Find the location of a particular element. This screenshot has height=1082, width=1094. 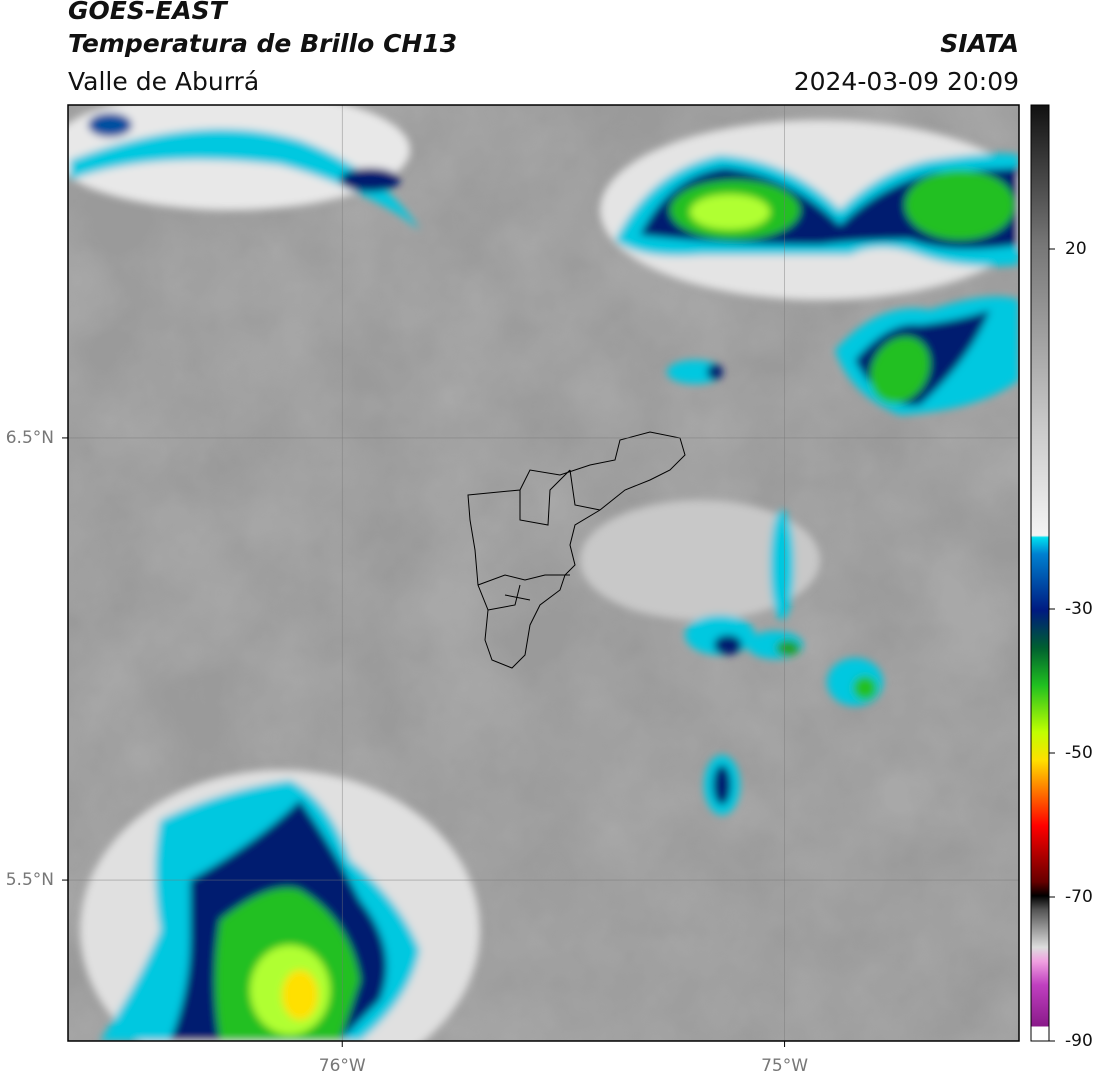

colorbar is located at coordinates (1040, 573).